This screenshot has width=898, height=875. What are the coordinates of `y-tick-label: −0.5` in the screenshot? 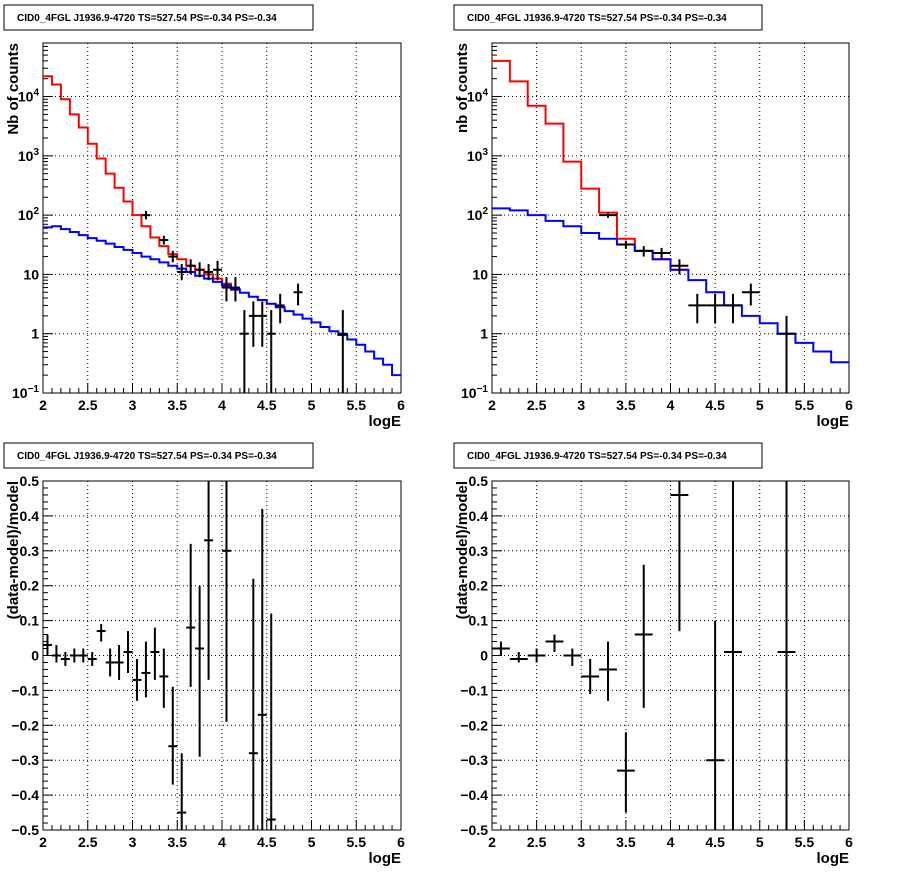 It's located at (25, 830).